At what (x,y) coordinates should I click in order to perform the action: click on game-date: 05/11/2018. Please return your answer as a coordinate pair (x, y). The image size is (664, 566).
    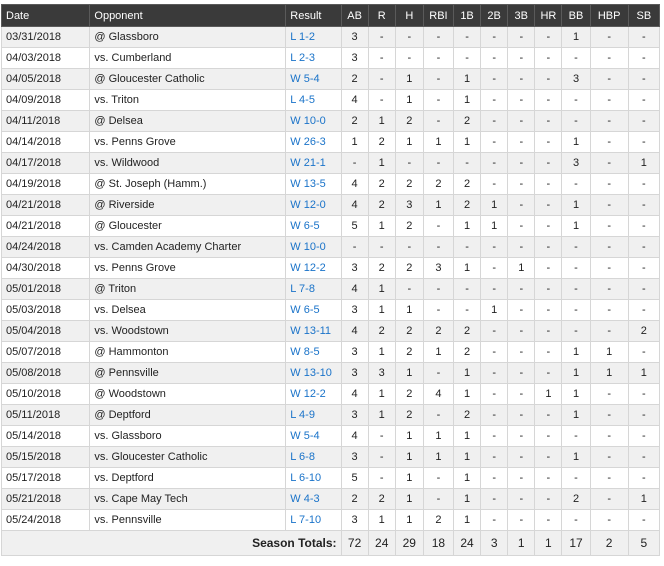
    Looking at the image, I should click on (45, 415).